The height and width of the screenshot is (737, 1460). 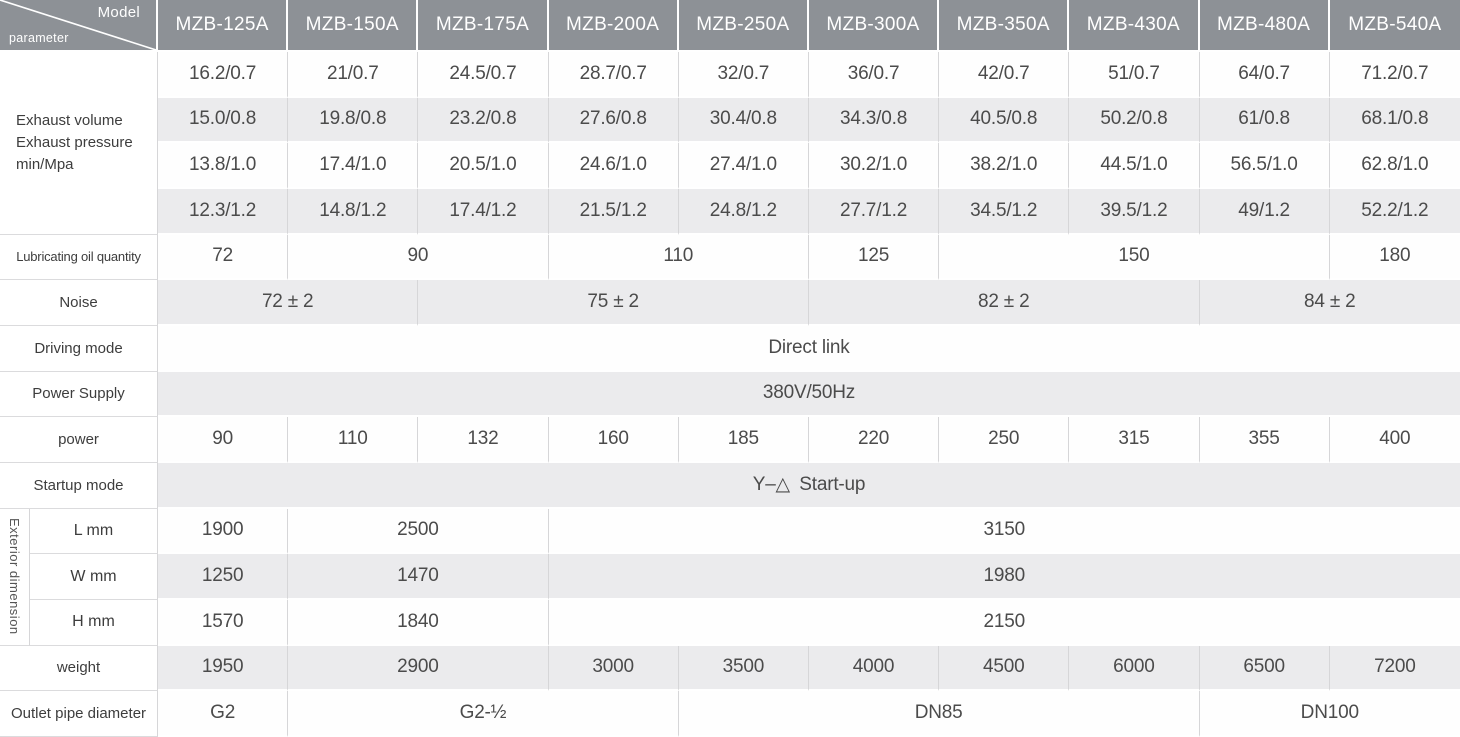 I want to click on model-header-mzb-150a: MZB-150A, so click(x=353, y=26).